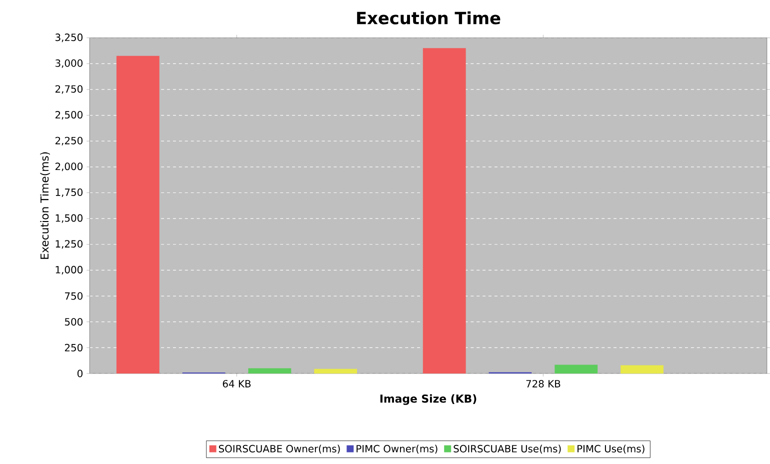 The image size is (770, 464). I want to click on x-axis-title: Image Size (KB), so click(428, 399).